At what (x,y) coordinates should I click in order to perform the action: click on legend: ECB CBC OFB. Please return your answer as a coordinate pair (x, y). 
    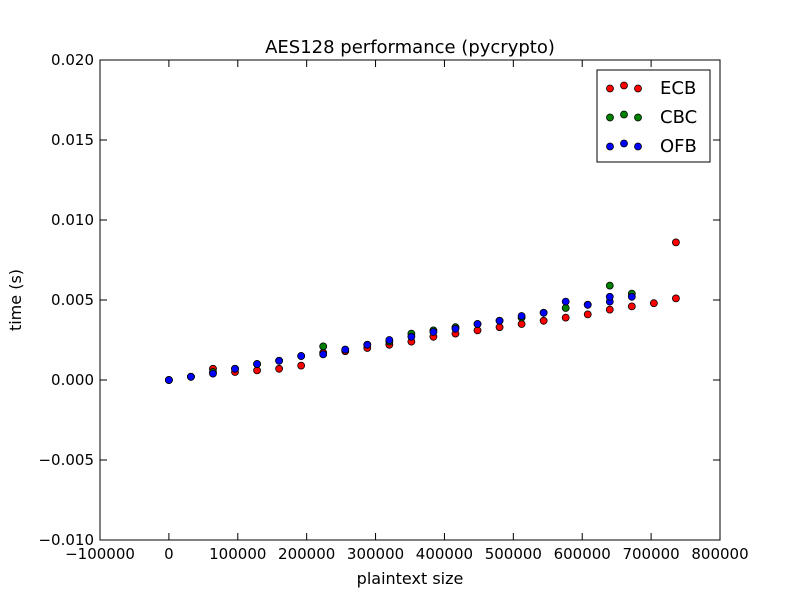
    Looking at the image, I should click on (653, 116).